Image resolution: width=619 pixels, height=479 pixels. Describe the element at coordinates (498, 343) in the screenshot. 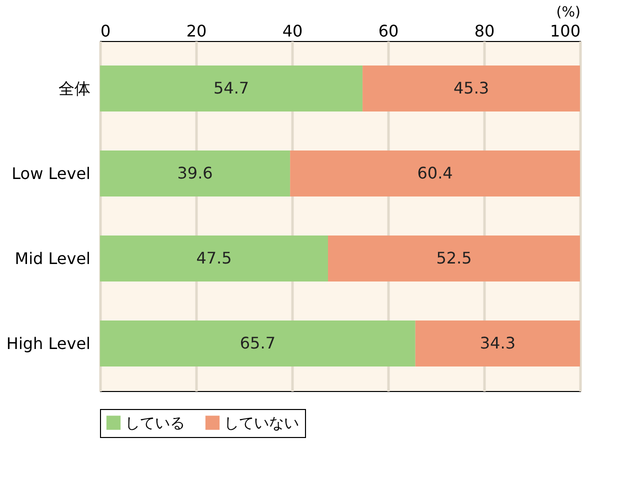

I see `data-label: 34.3` at that location.